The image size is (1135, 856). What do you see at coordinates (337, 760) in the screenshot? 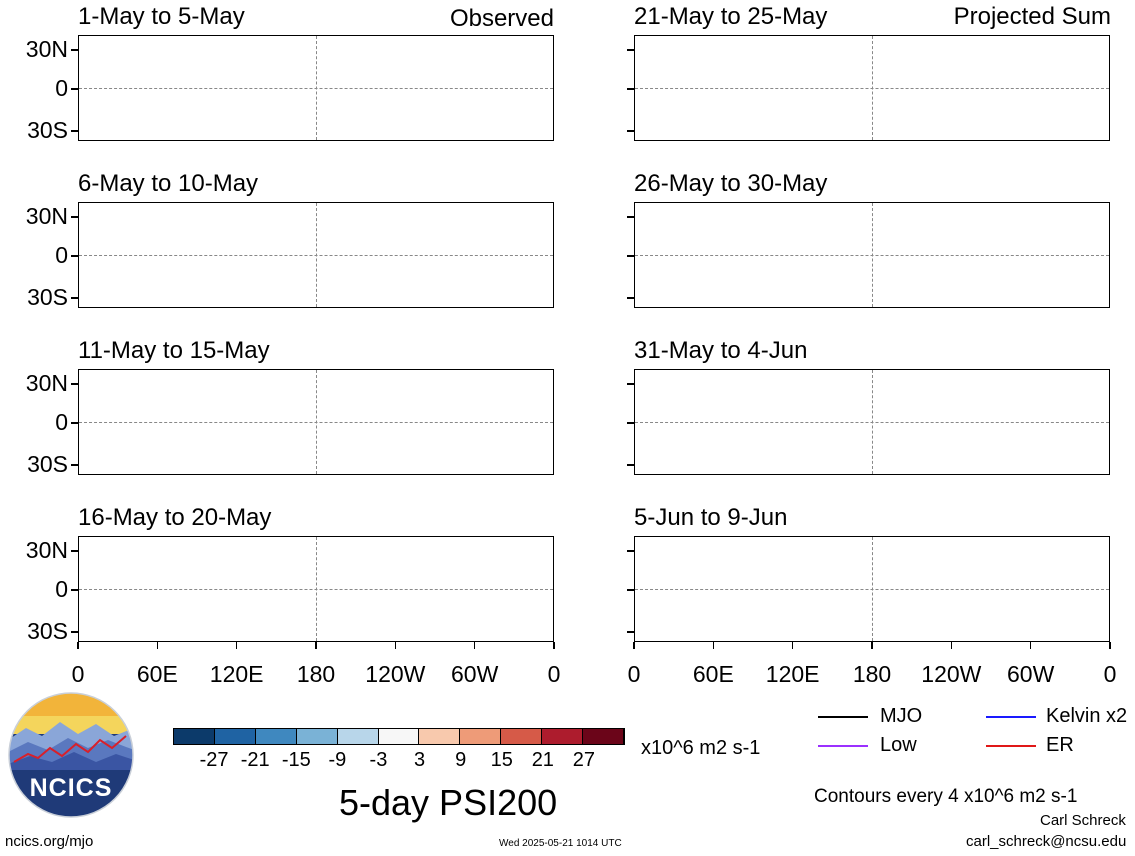
I see `colorbar-label: -9` at bounding box center [337, 760].